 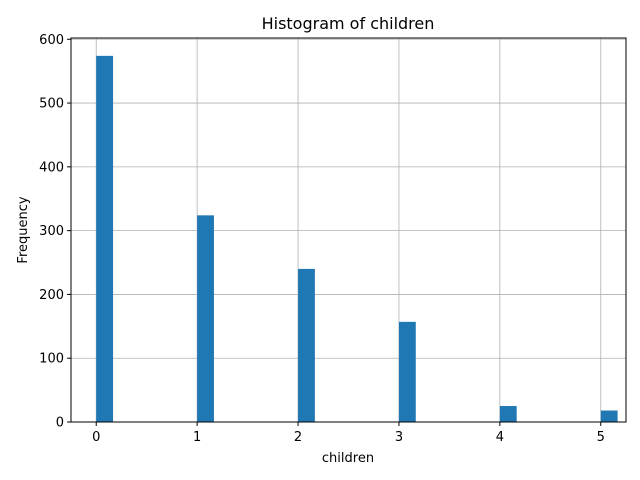 What do you see at coordinates (348, 458) in the screenshot?
I see `x-axis-title: children` at bounding box center [348, 458].